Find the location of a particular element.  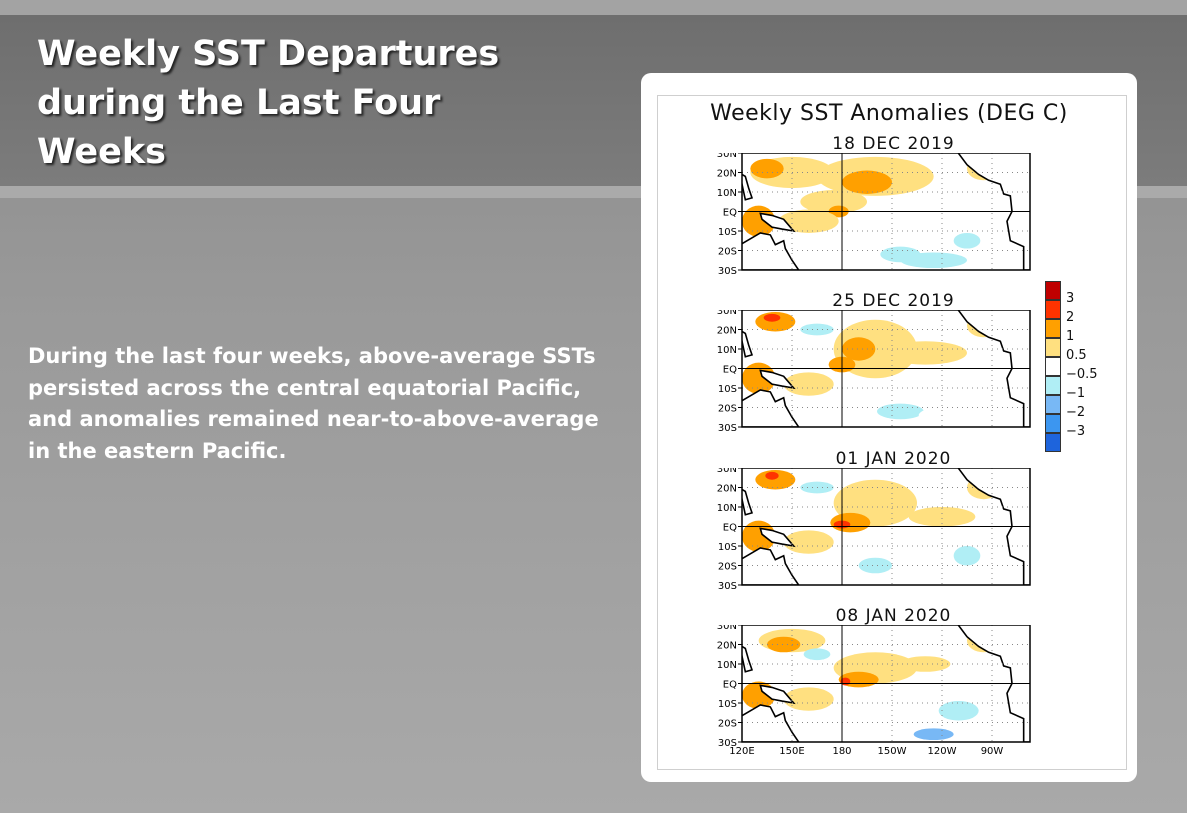

legend-label: −1 is located at coordinates (1076, 393).